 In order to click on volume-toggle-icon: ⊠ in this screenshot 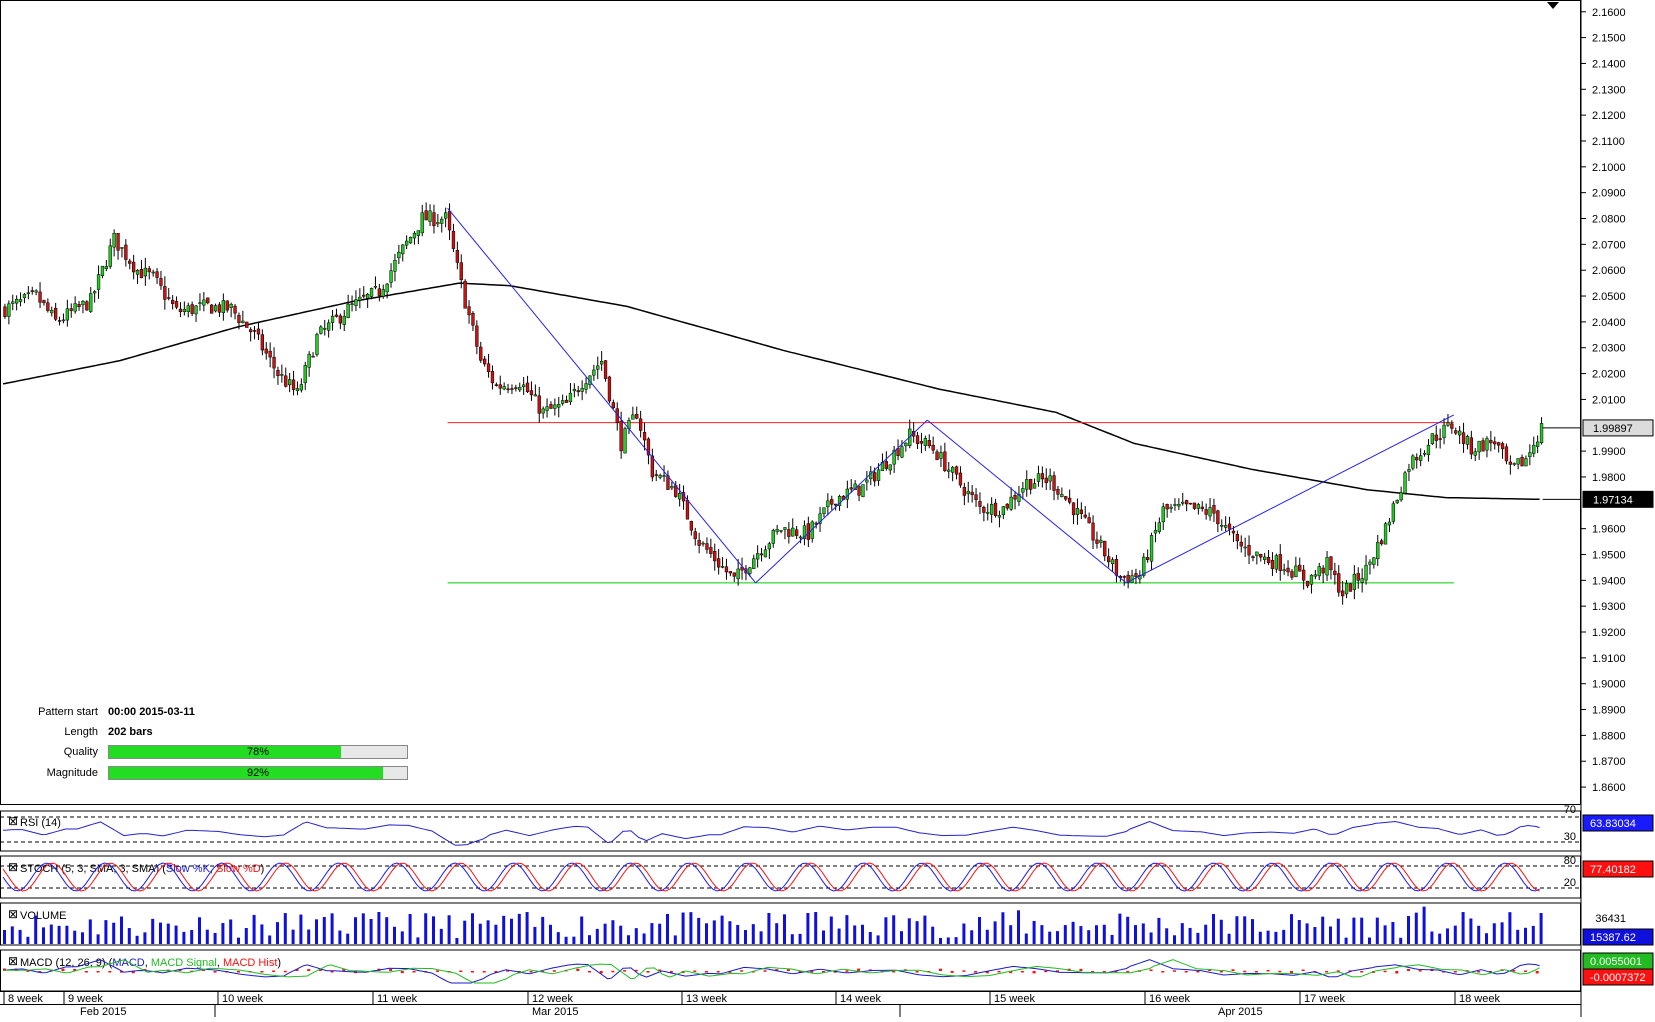, I will do `click(13, 914)`.